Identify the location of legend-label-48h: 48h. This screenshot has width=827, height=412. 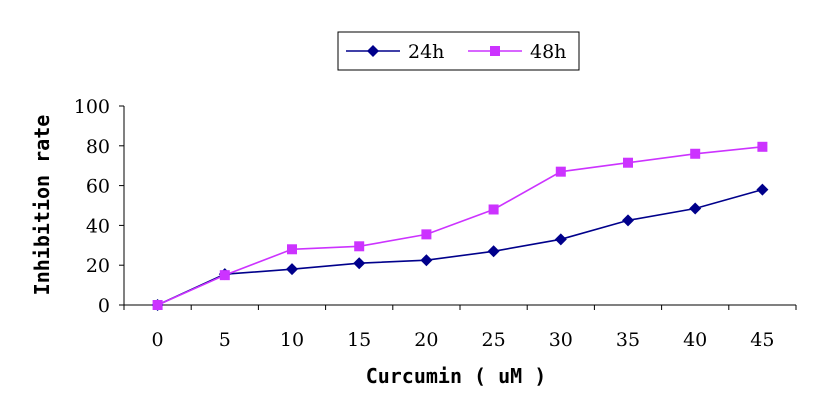
(548, 52).